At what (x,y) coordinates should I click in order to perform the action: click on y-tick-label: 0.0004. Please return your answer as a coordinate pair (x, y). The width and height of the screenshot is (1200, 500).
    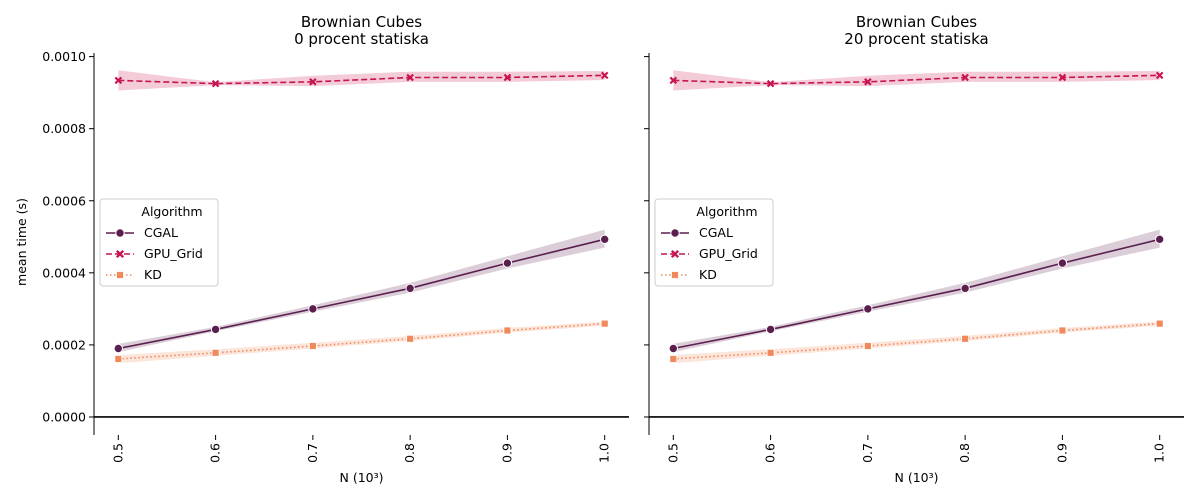
    Looking at the image, I should click on (64, 272).